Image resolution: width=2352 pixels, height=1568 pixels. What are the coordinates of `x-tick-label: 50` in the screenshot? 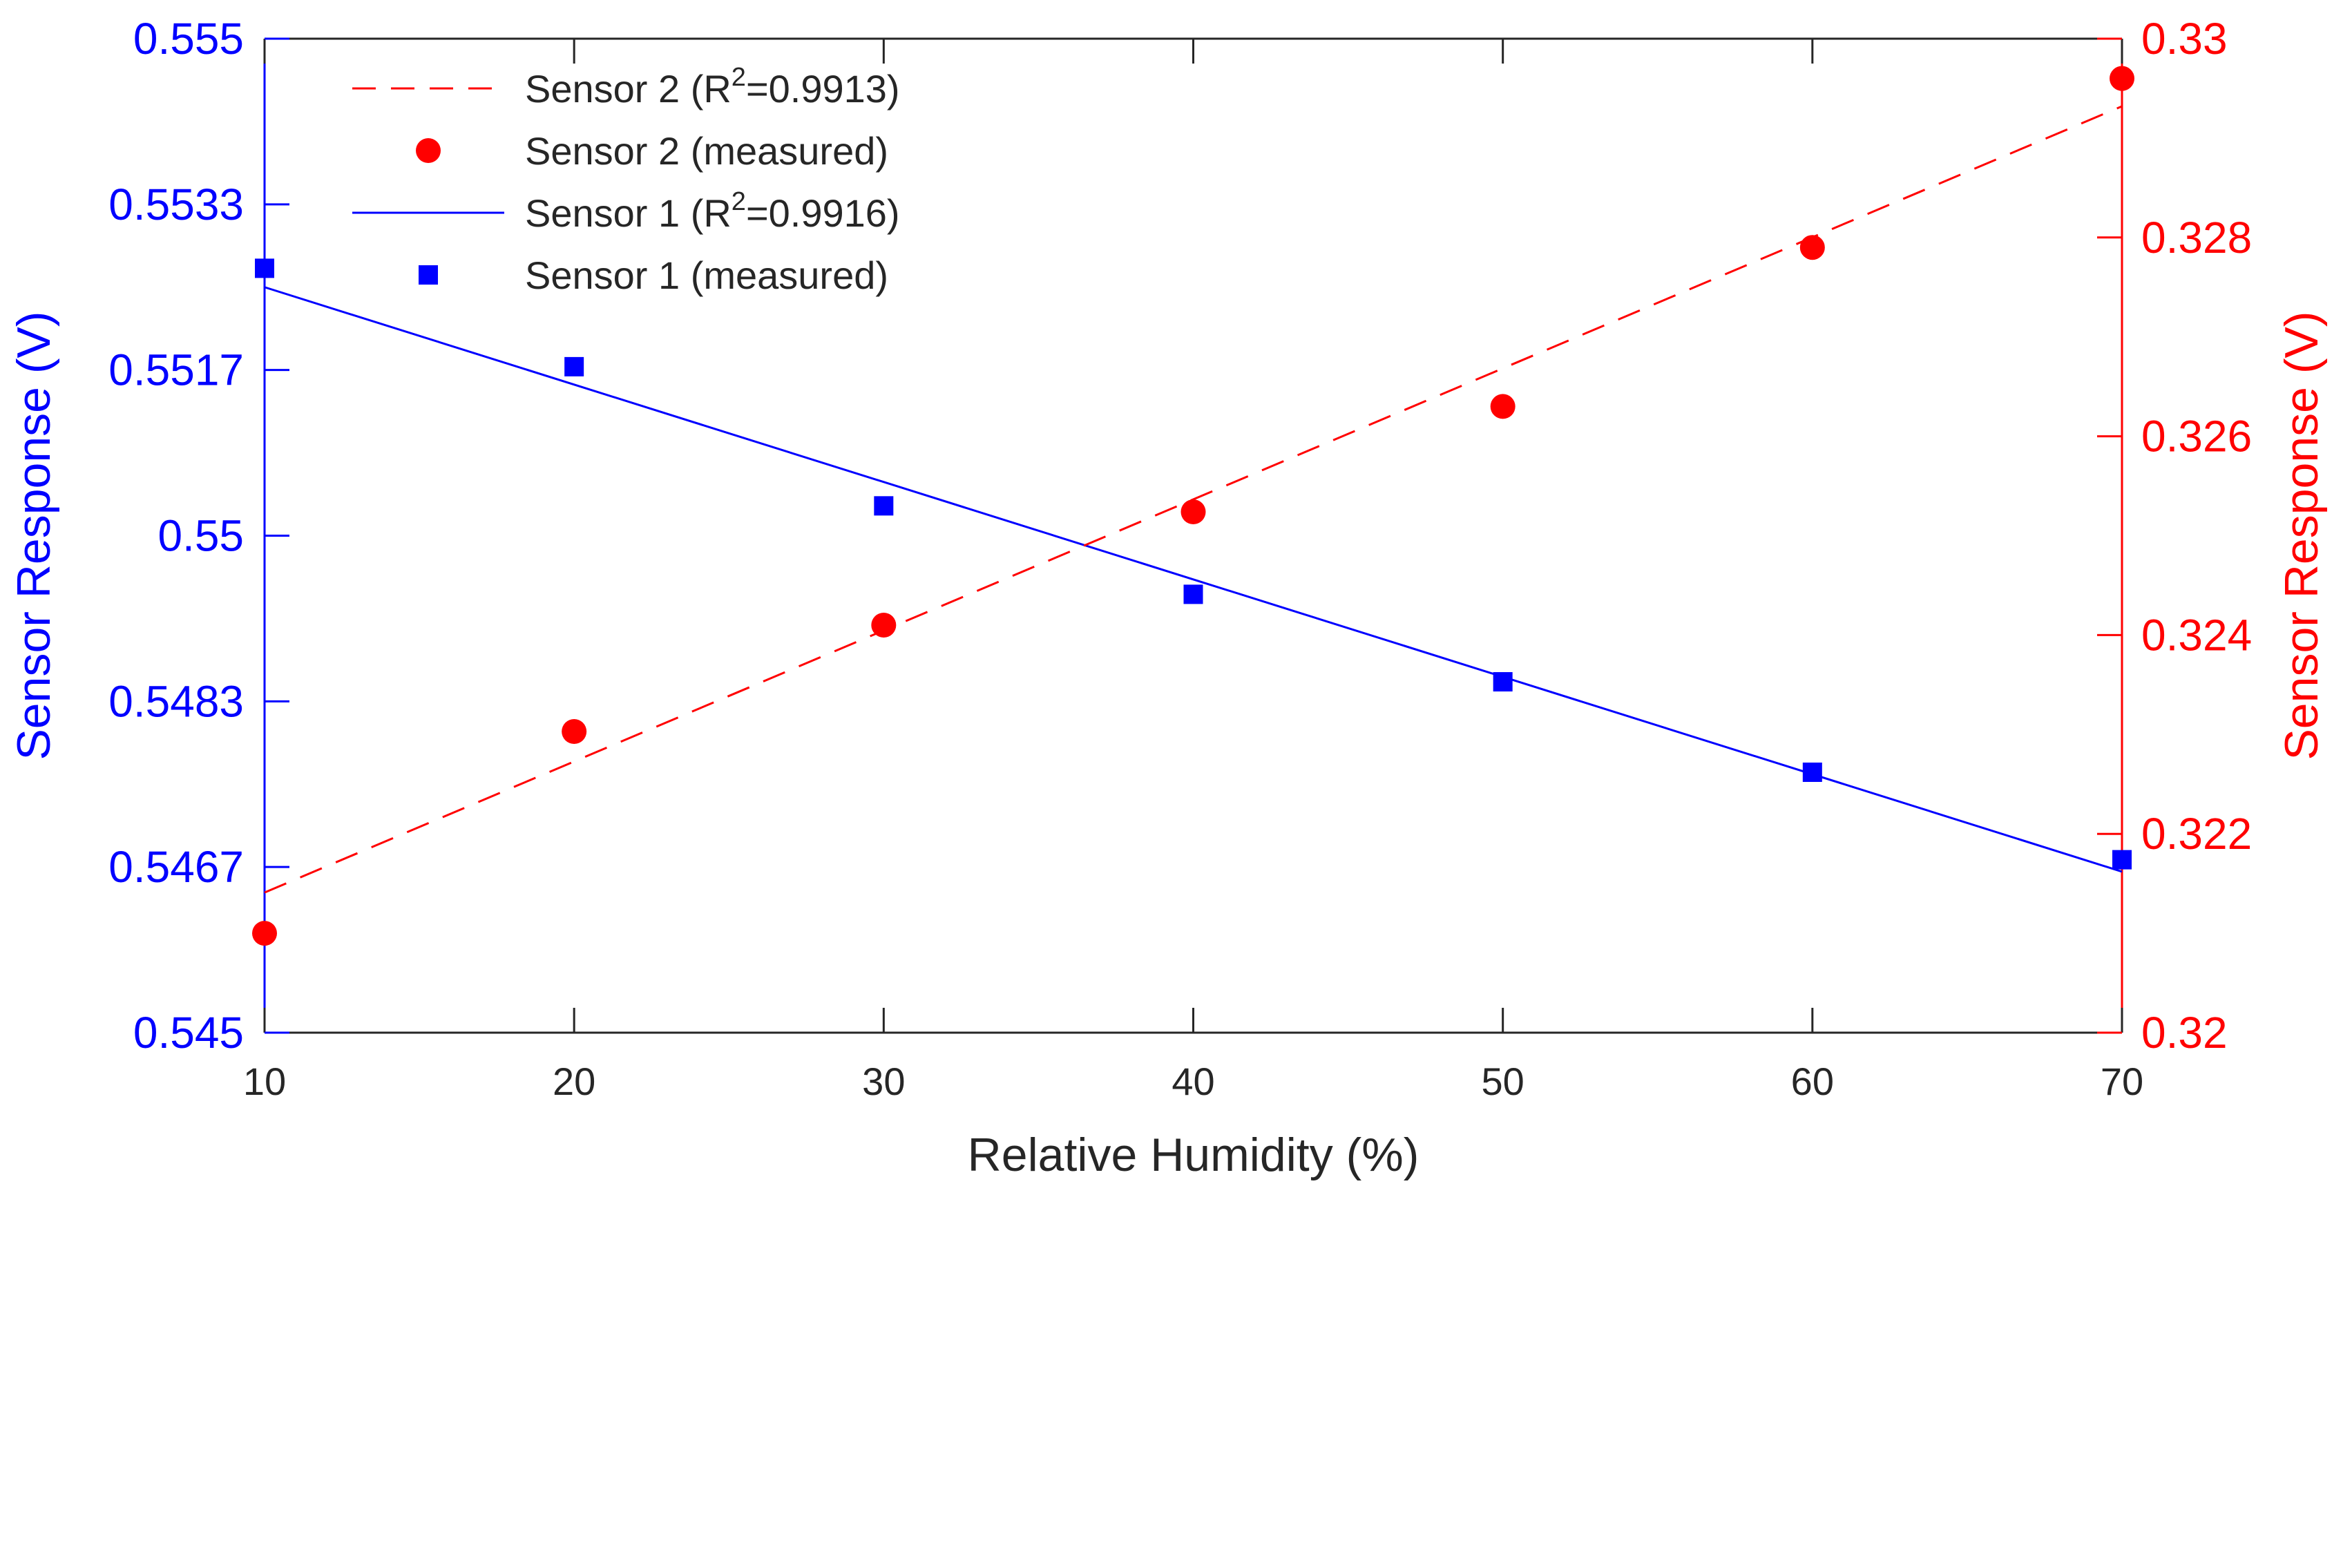 It's located at (1503, 1081).